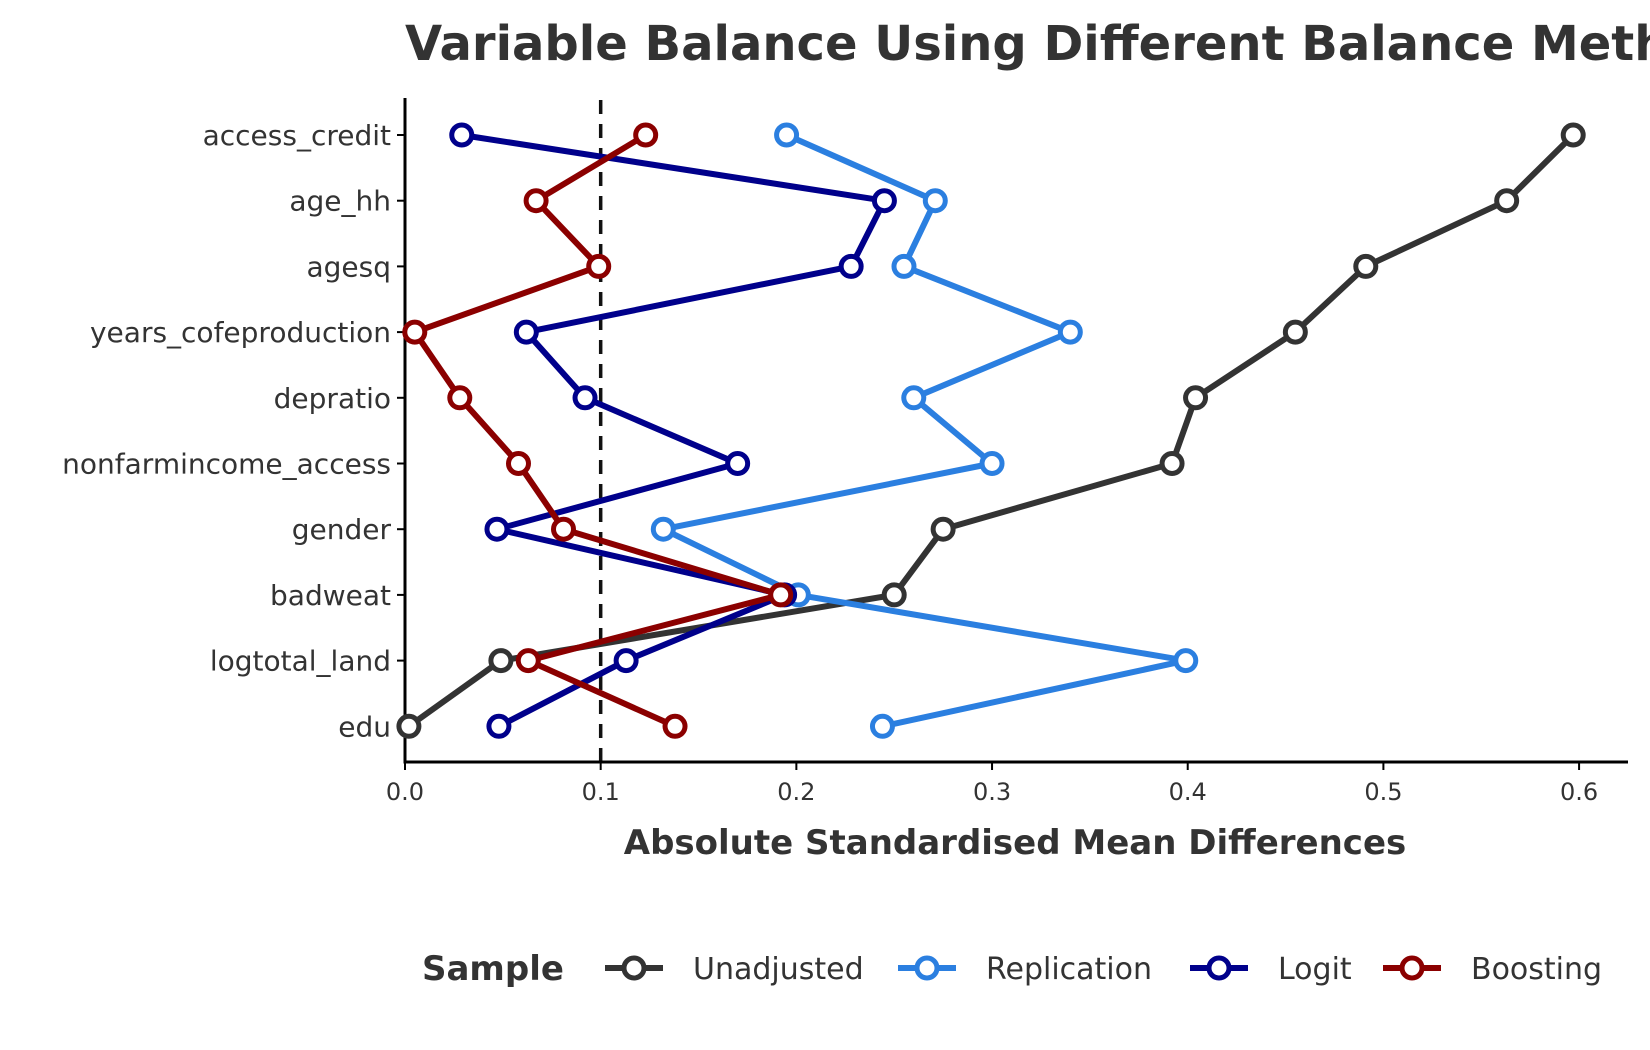 The width and height of the screenshot is (1650, 1050). Describe the element at coordinates (340, 201) in the screenshot. I see `y-tick-label: age_hh` at that location.